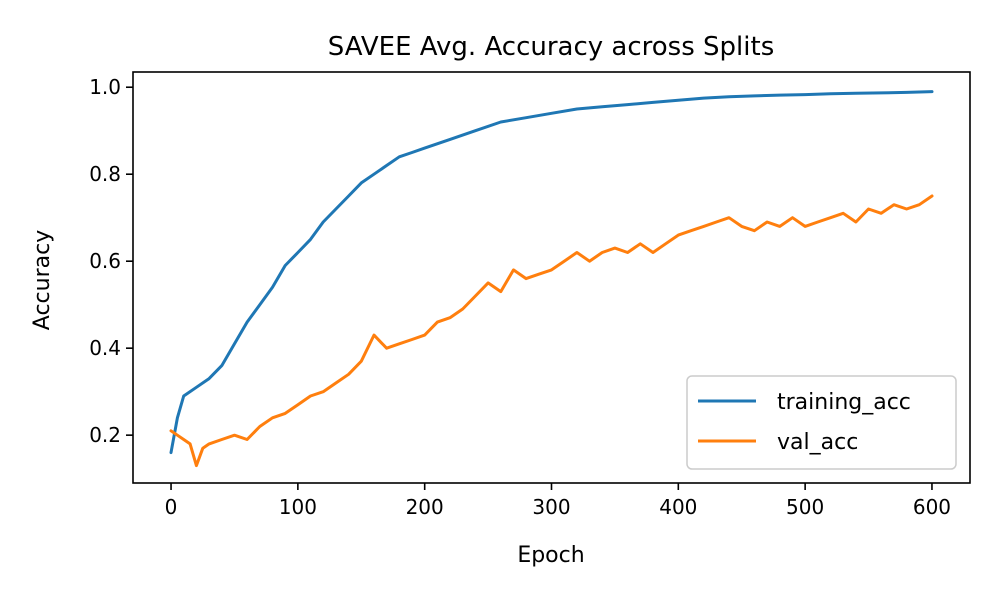 The image size is (1000, 600). What do you see at coordinates (805, 507) in the screenshot?
I see `x-tick-label: 500` at bounding box center [805, 507].